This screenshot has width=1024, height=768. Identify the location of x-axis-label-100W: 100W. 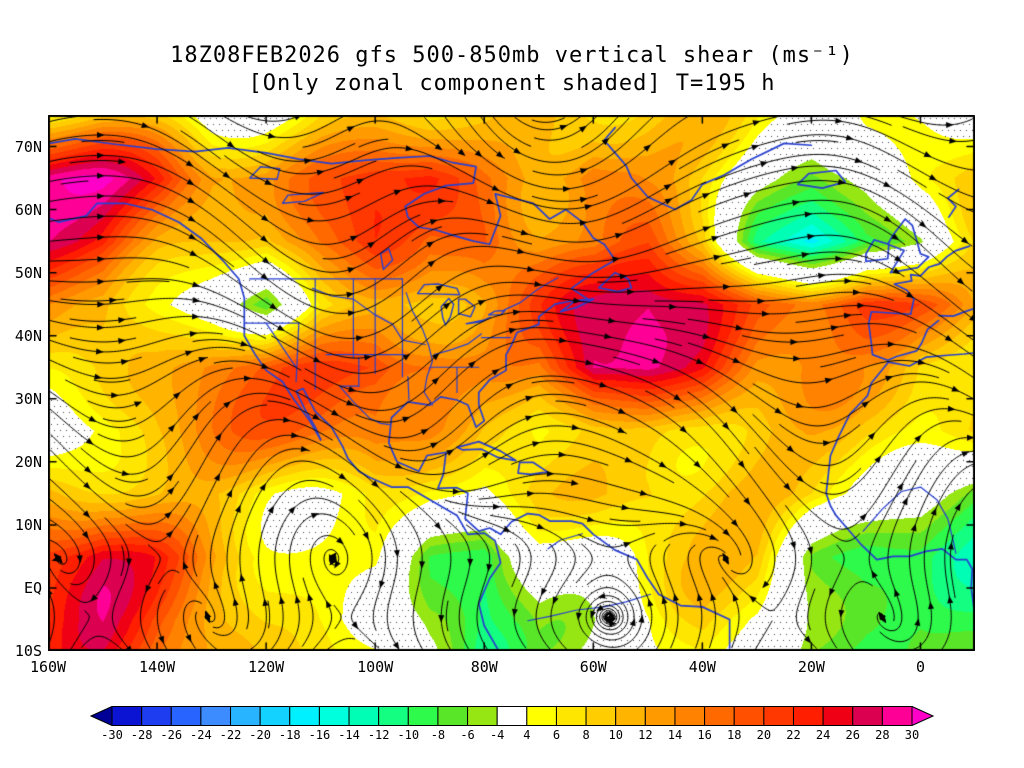
(375, 667).